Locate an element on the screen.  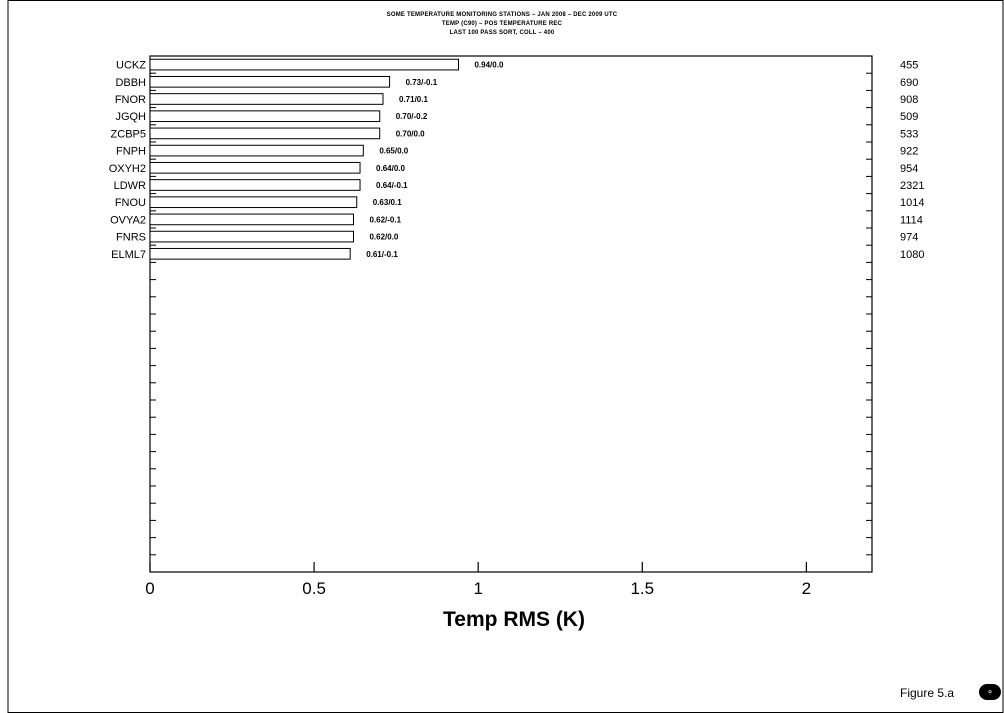
right-count-label: 922 is located at coordinates (909, 152).